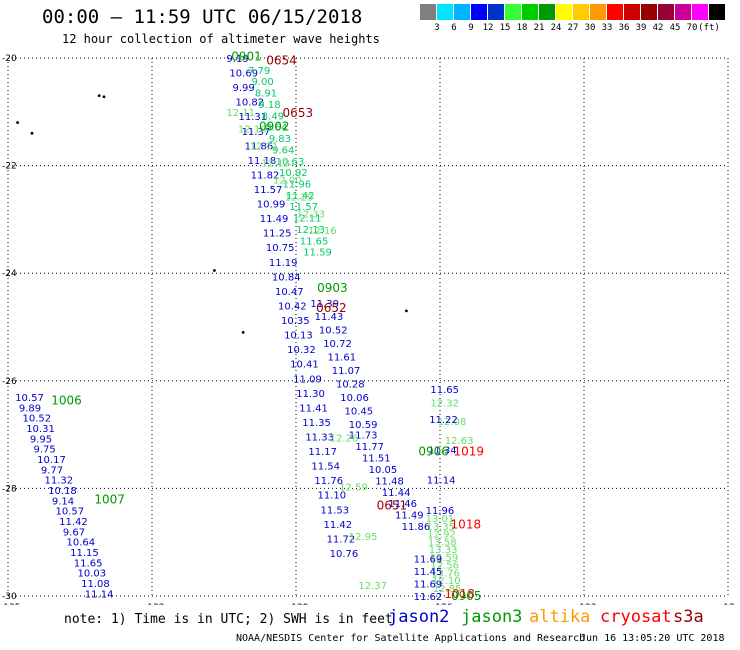  I want to click on swh-value: 11.61, so click(341, 358).